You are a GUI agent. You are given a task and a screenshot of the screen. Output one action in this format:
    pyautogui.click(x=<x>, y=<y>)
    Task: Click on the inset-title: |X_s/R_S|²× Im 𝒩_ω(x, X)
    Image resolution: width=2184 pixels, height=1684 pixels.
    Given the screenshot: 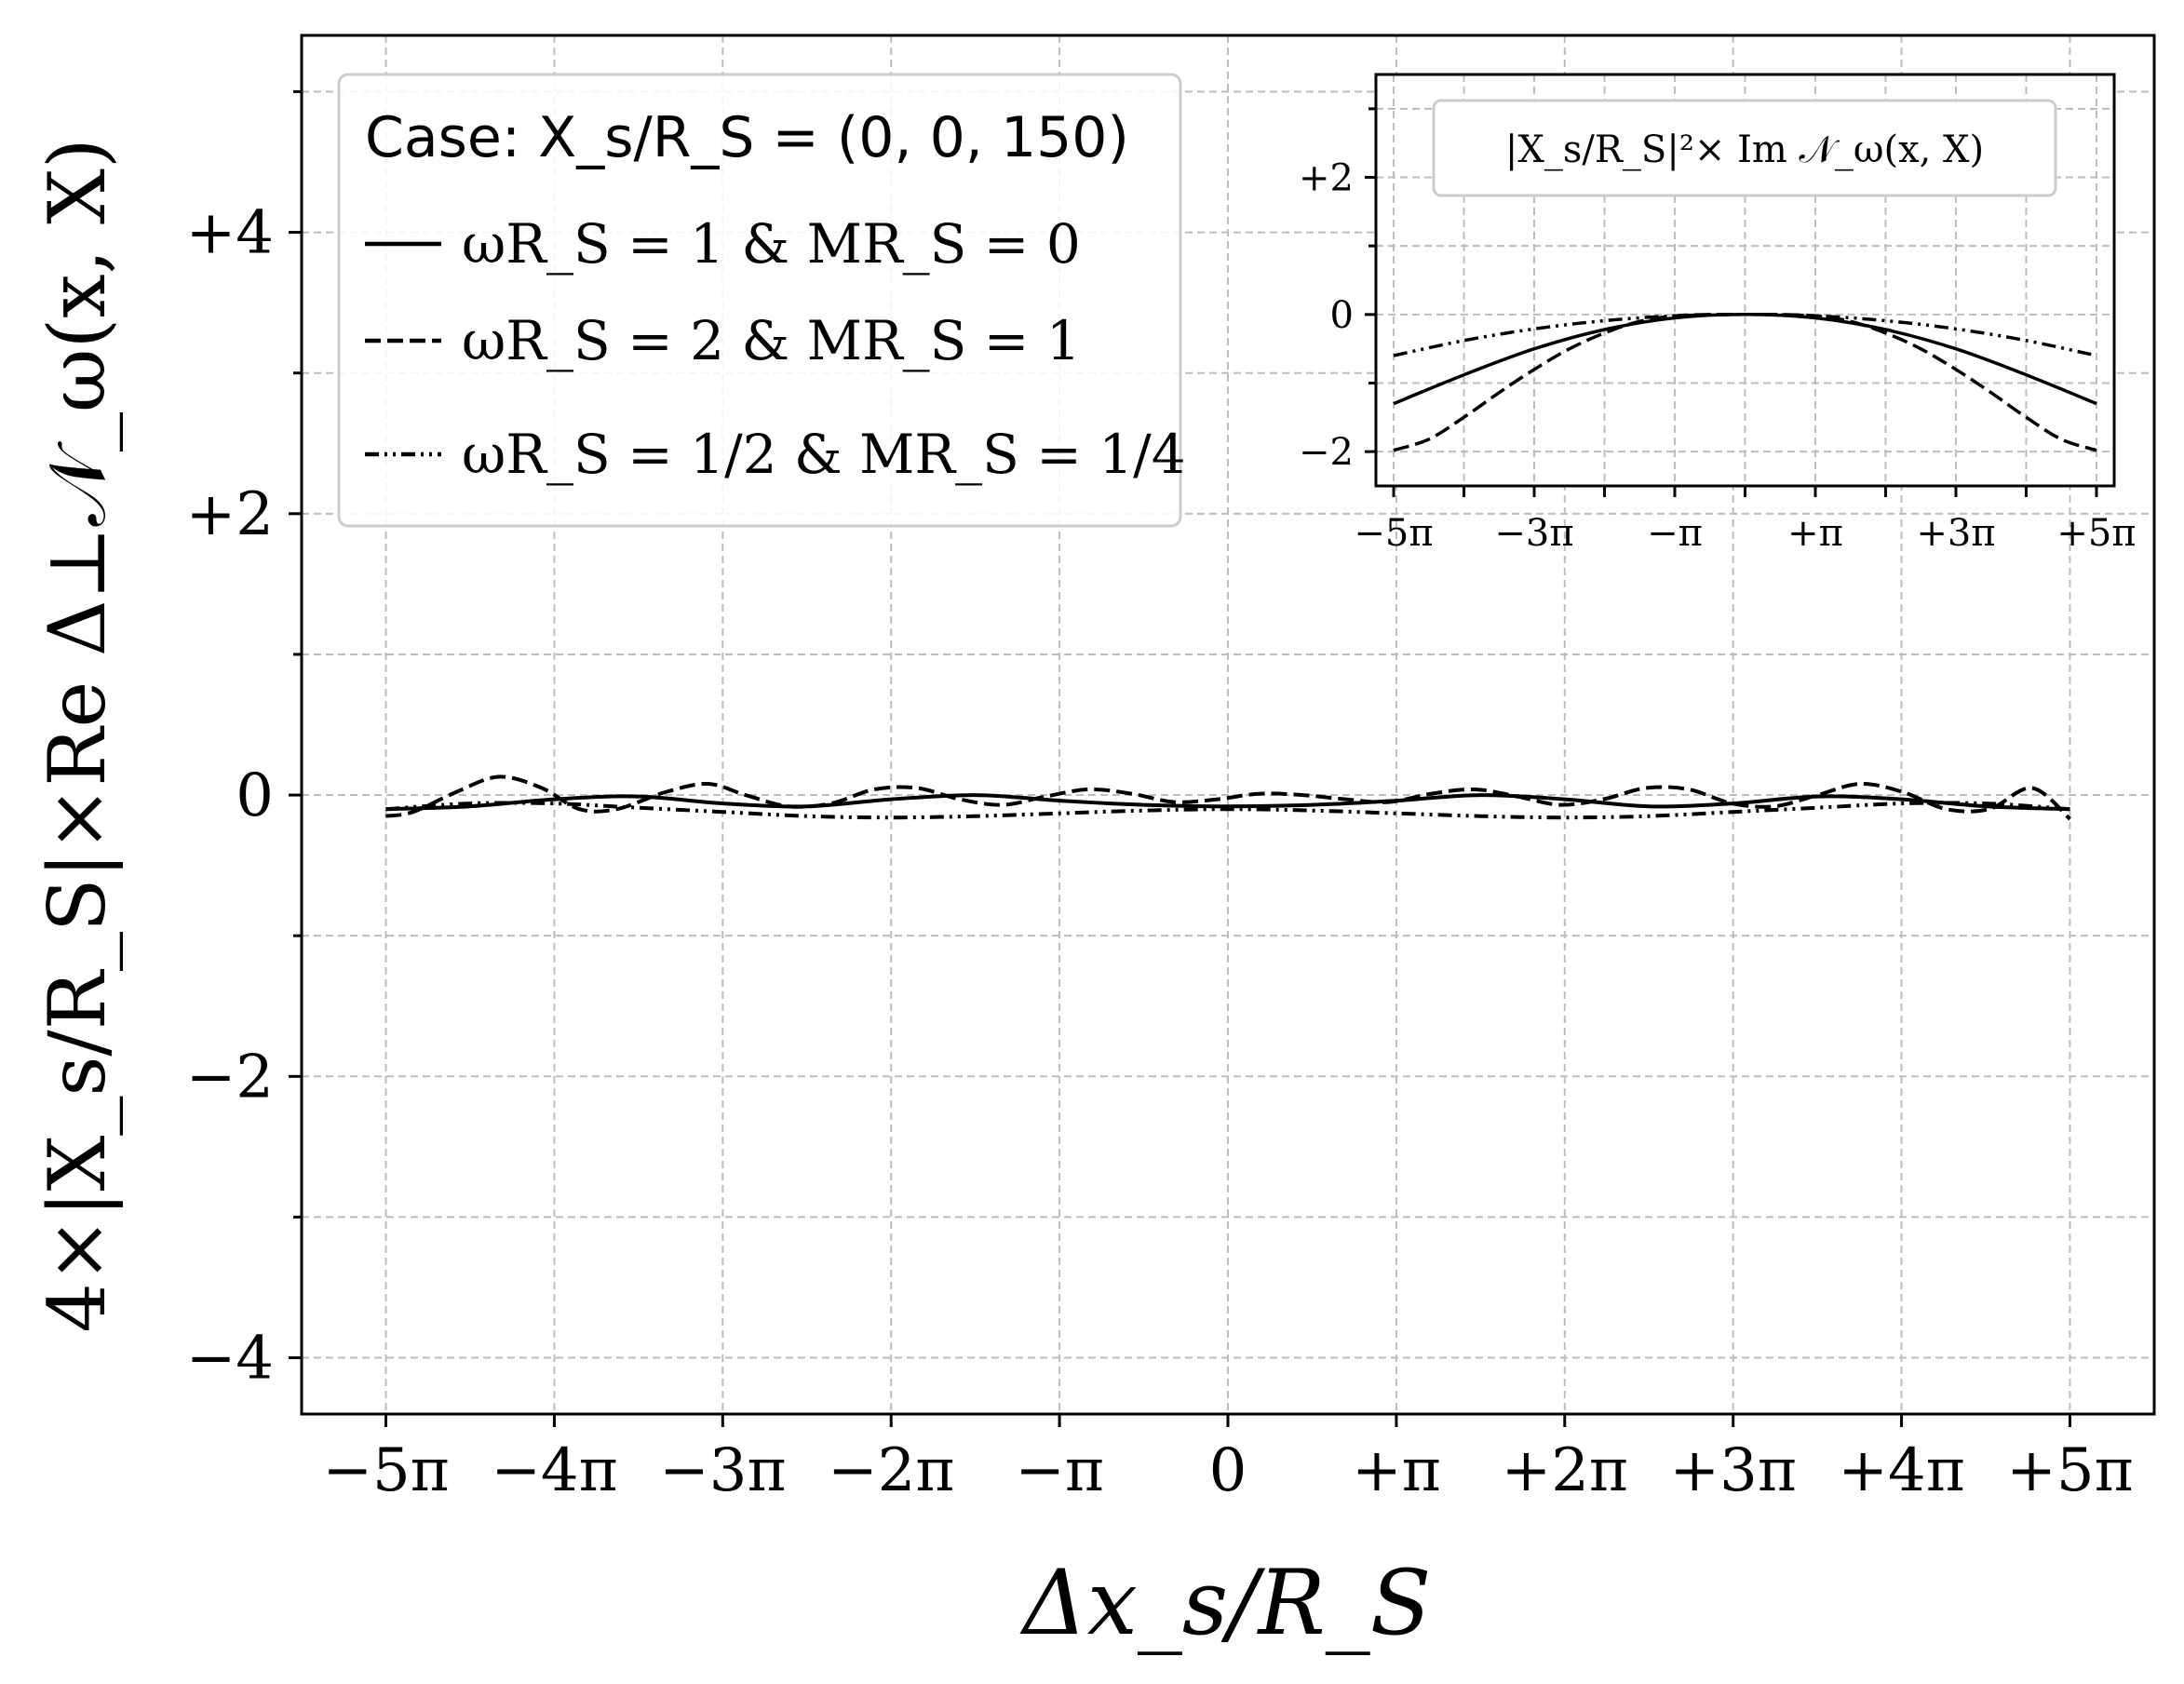 What is the action you would take?
    pyautogui.click(x=1744, y=149)
    